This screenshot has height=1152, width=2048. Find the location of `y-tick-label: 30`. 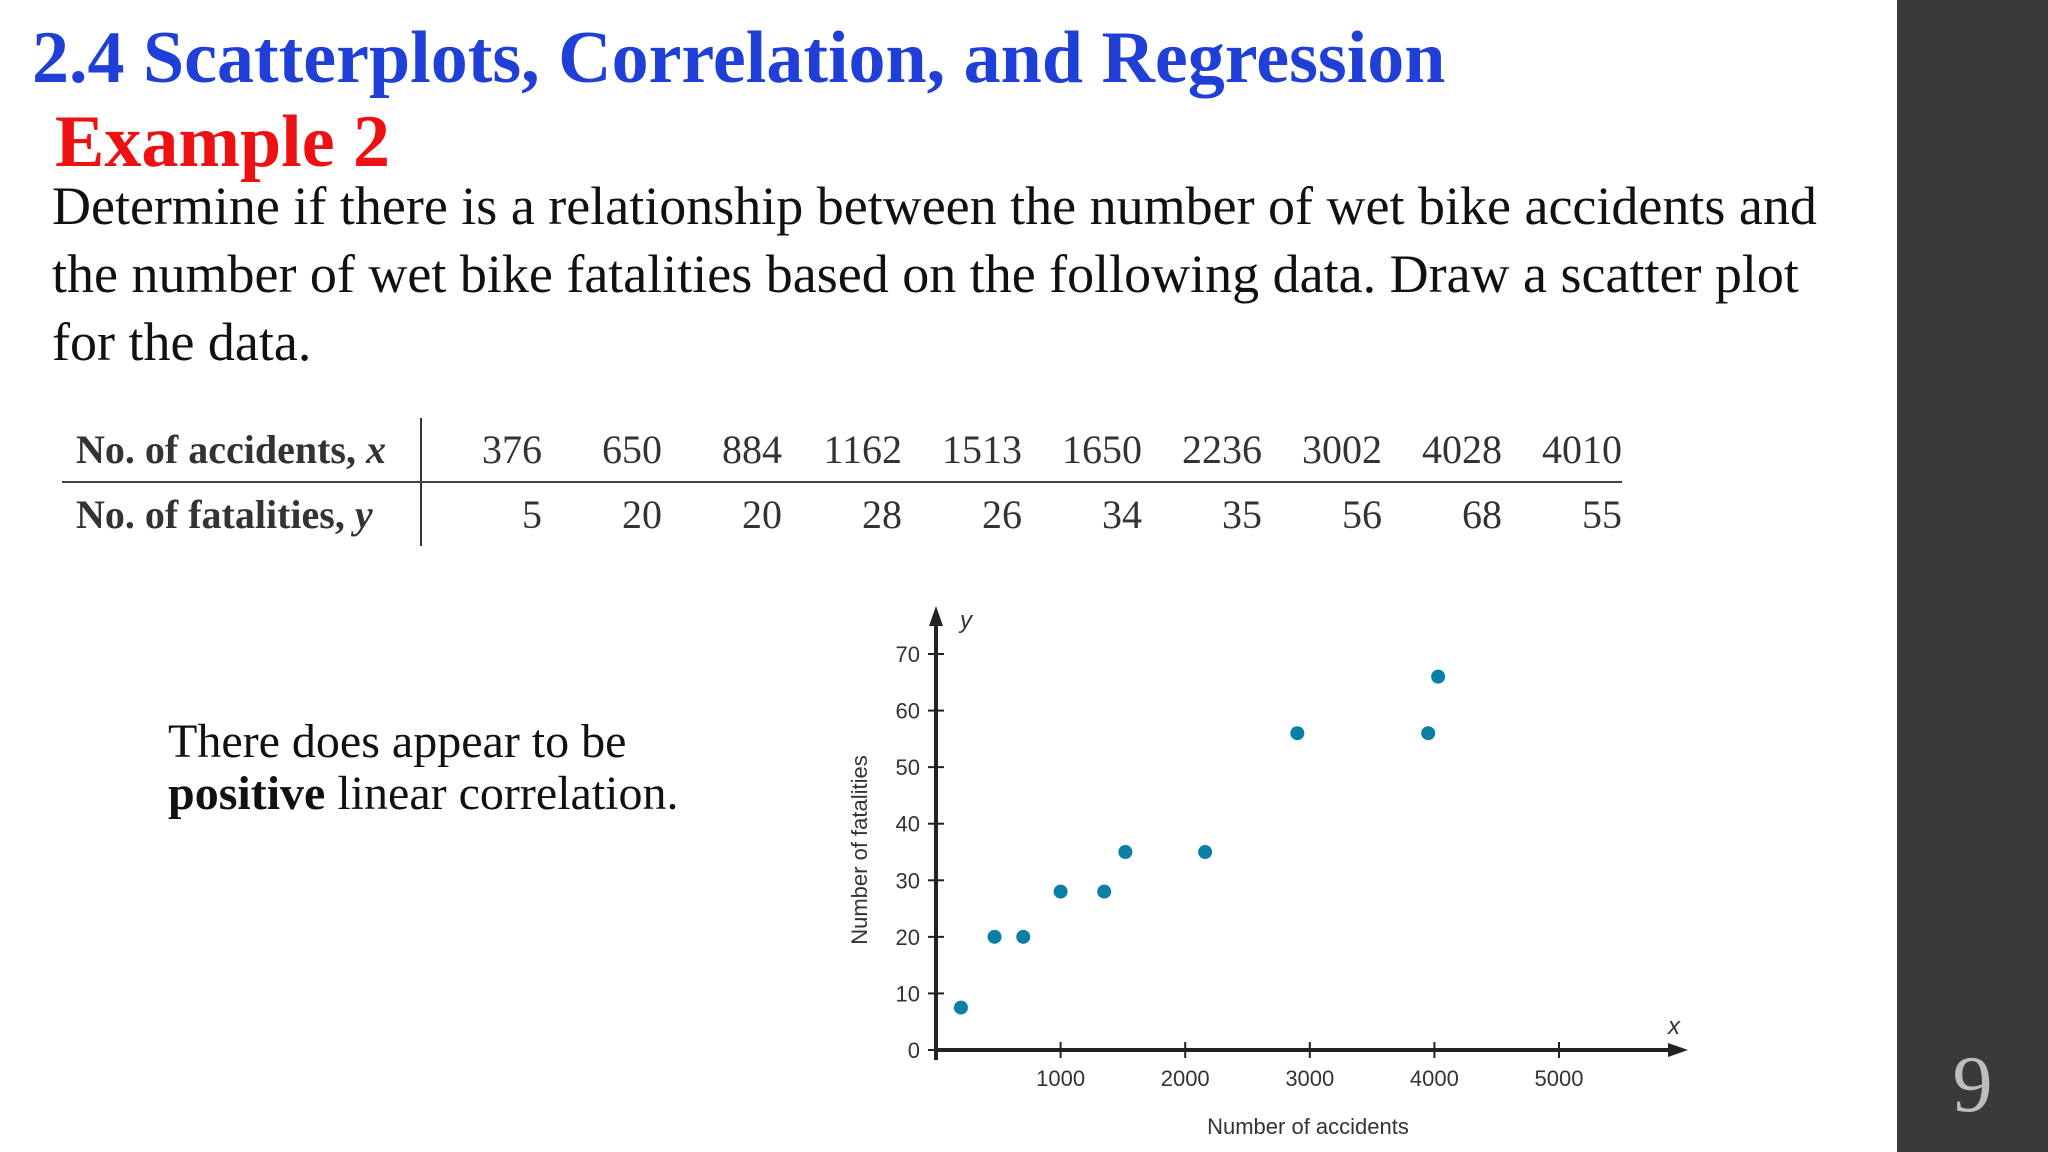

y-tick-label: 30 is located at coordinates (908, 880).